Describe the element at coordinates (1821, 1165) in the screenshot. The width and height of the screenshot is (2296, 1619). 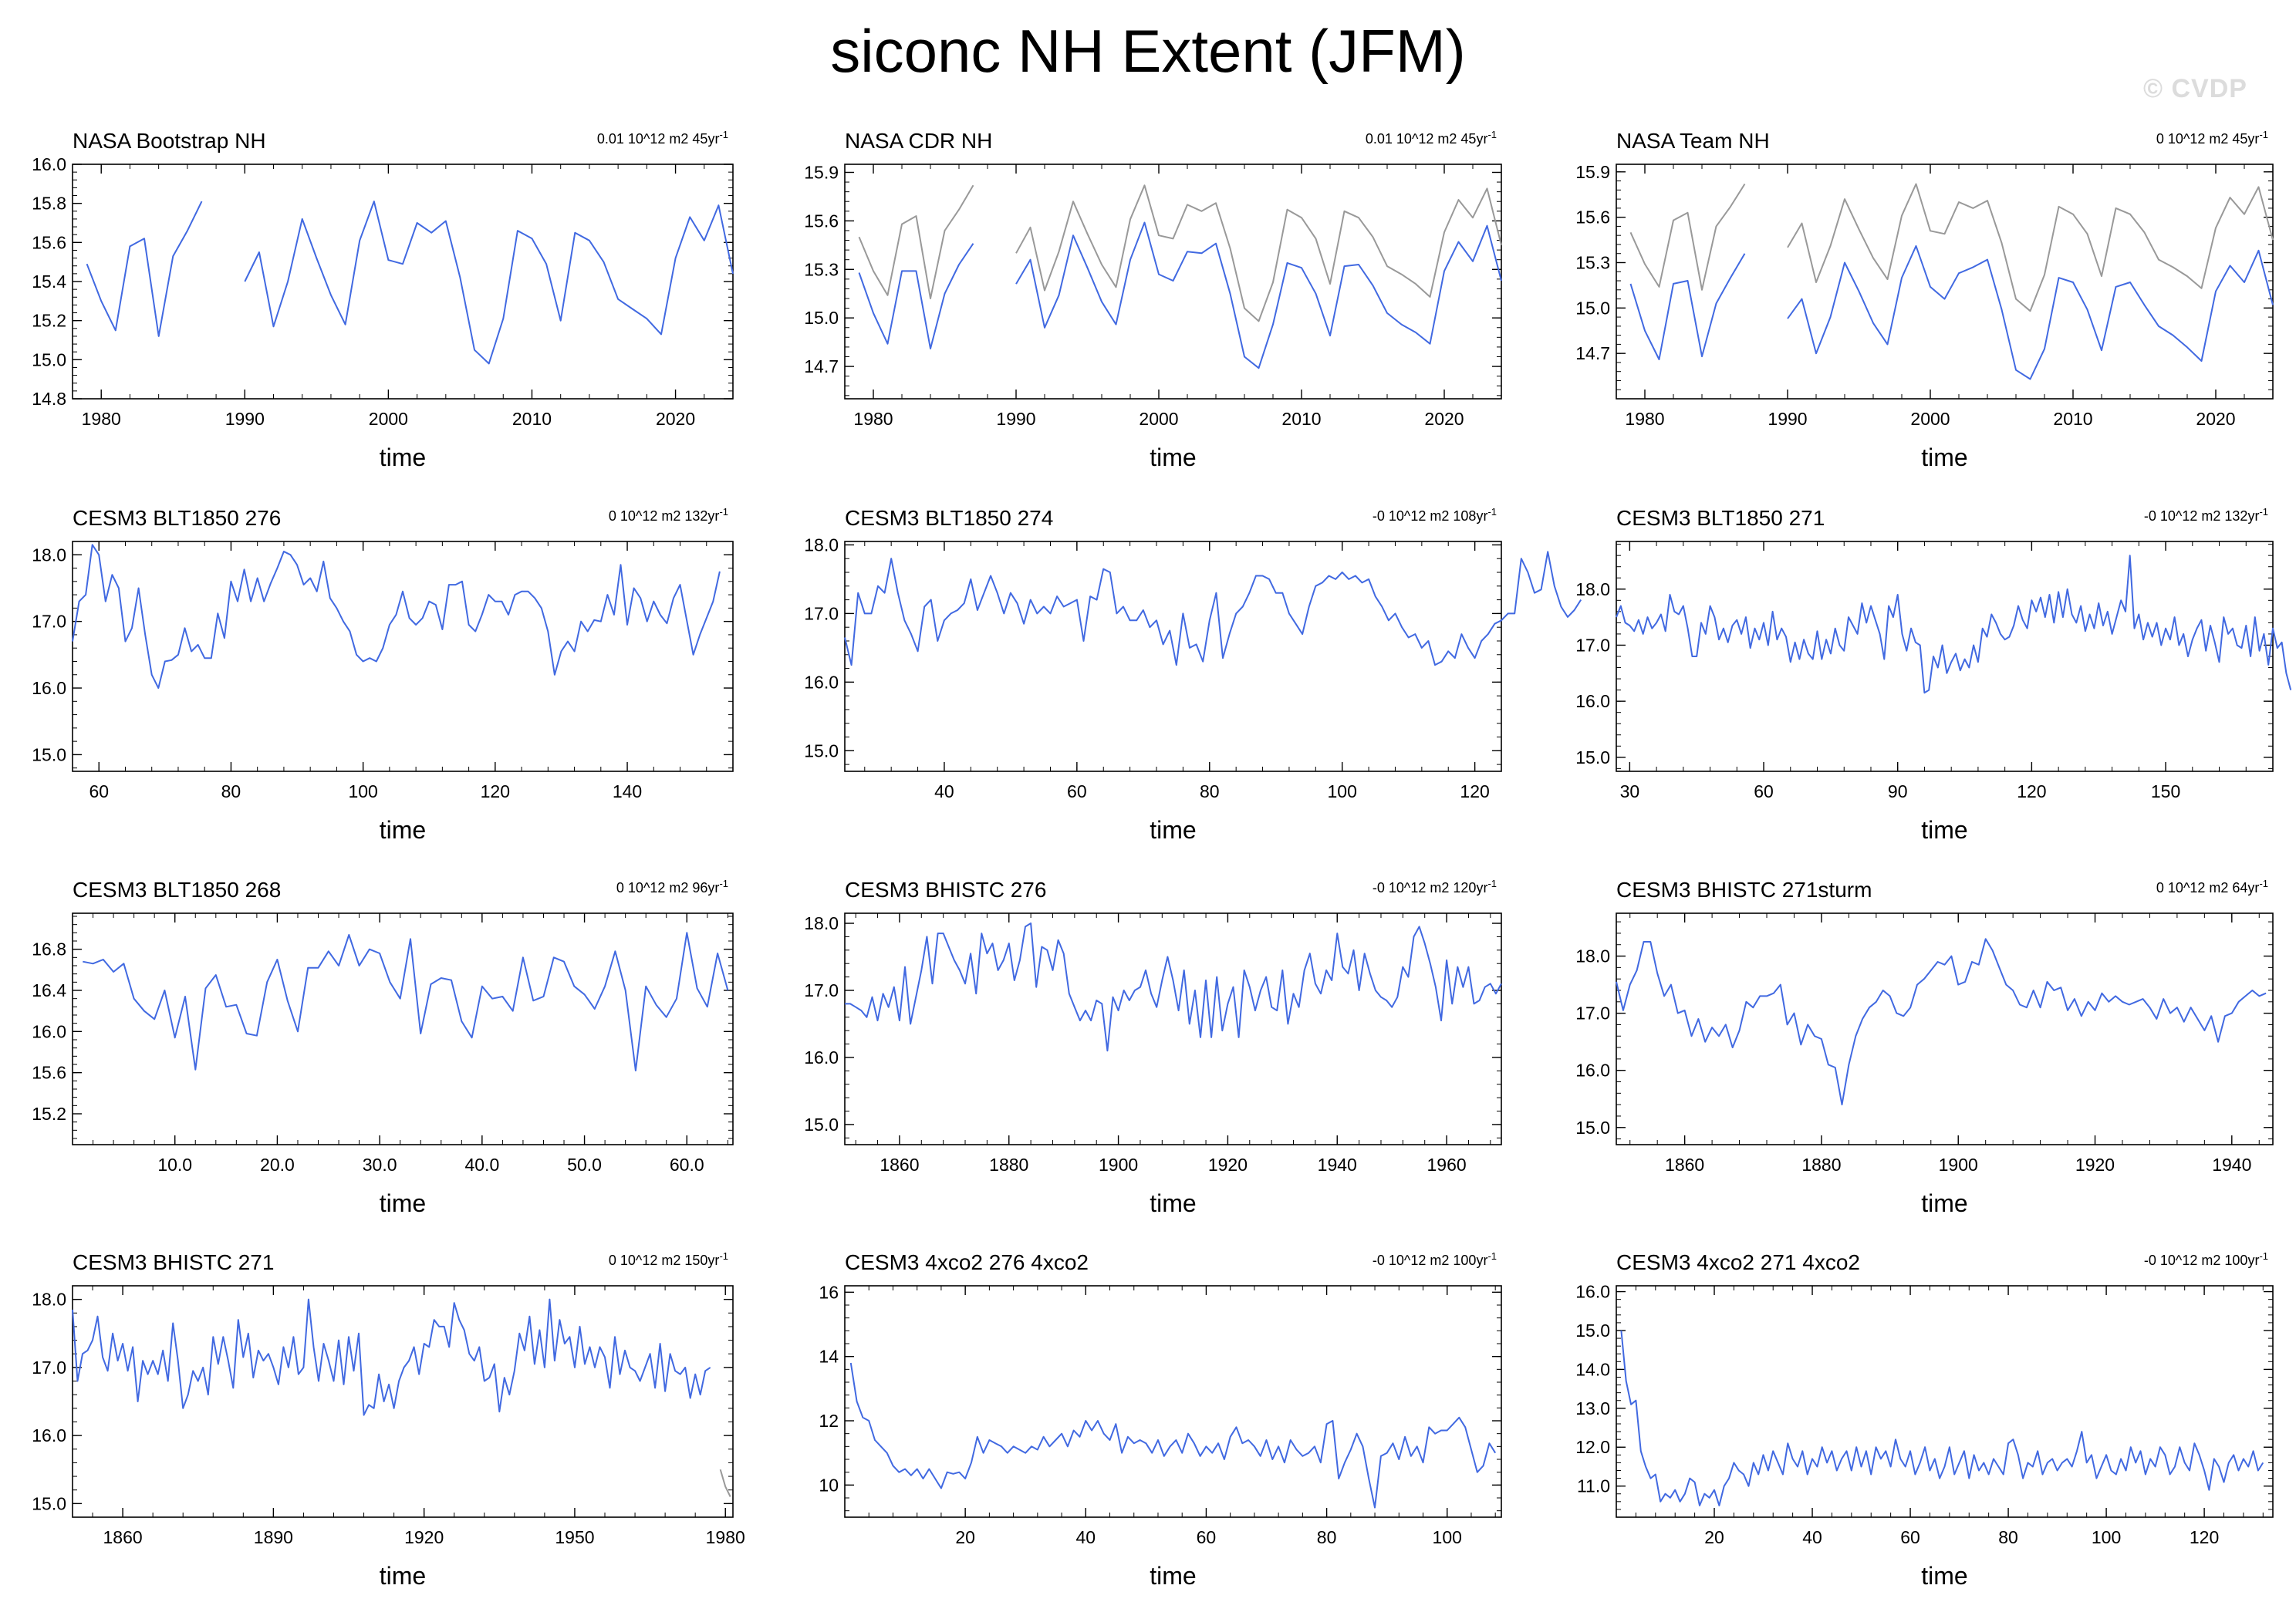
I see `x-tick-label: 1880` at that location.